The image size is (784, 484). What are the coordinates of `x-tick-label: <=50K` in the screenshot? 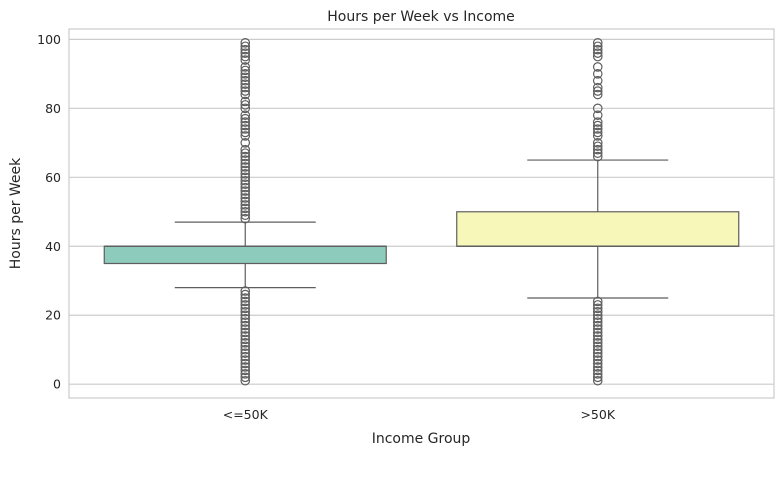 It's located at (246, 414).